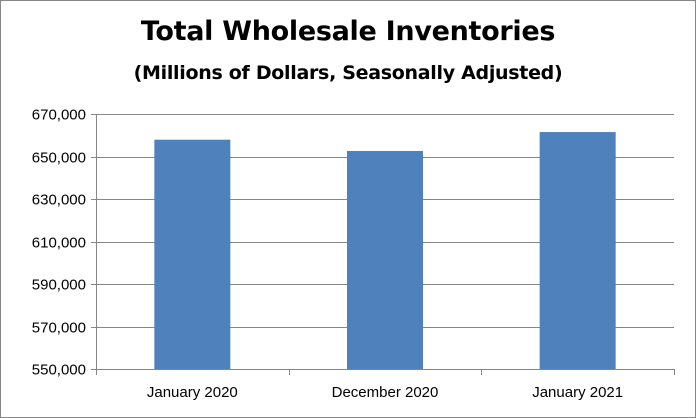 The height and width of the screenshot is (418, 696). I want to click on y-tick-label: 550,000, so click(59, 370).